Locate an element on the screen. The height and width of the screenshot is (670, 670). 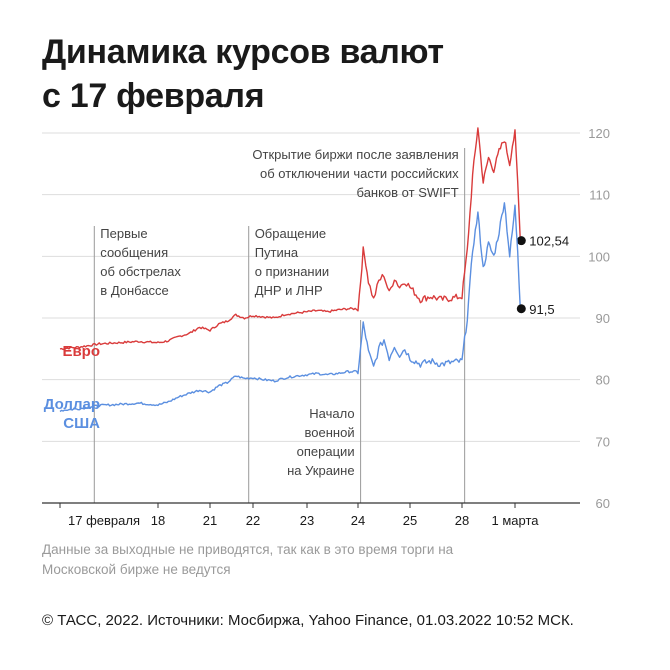
y-tick-label: 80 is located at coordinates (603, 380).